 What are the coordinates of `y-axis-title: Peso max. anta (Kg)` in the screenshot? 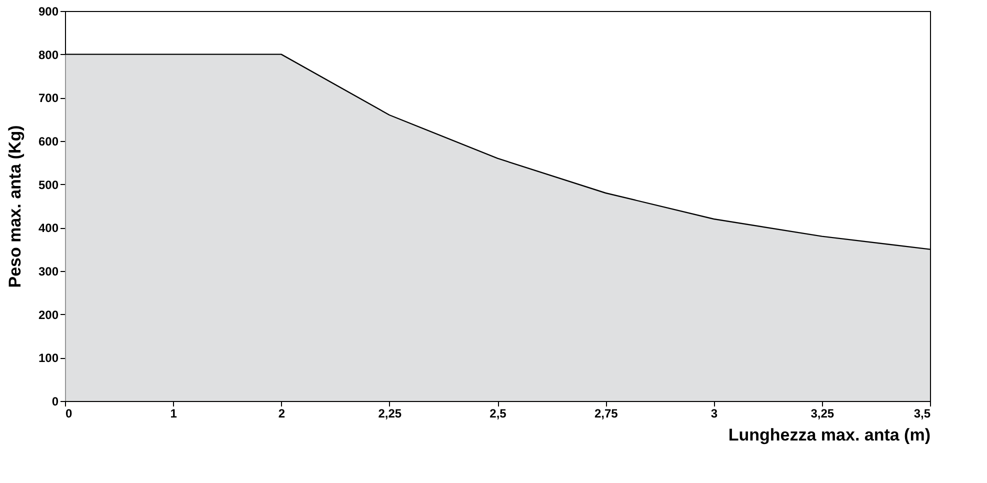 It's located at (14, 206).